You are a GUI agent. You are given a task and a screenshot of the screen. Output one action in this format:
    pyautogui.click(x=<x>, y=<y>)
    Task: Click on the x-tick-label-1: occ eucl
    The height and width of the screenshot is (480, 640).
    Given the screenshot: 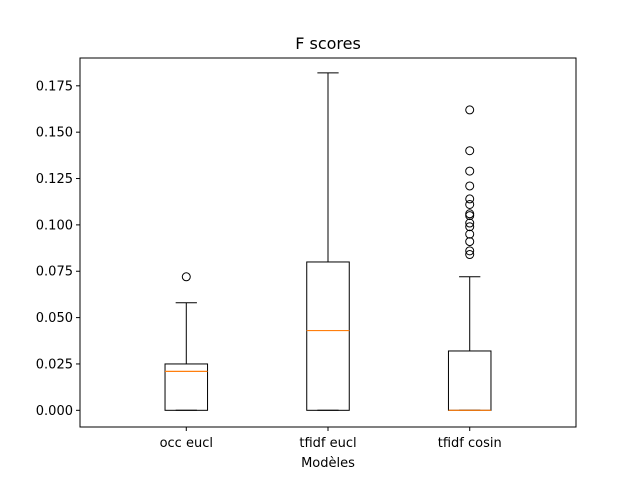 What is the action you would take?
    pyautogui.click(x=186, y=443)
    